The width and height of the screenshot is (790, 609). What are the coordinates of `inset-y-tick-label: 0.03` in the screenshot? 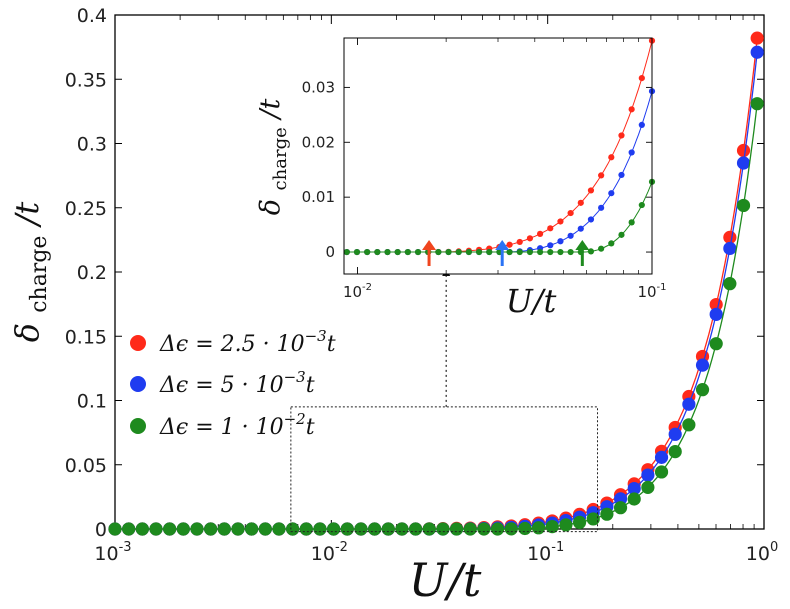 It's located at (318, 87).